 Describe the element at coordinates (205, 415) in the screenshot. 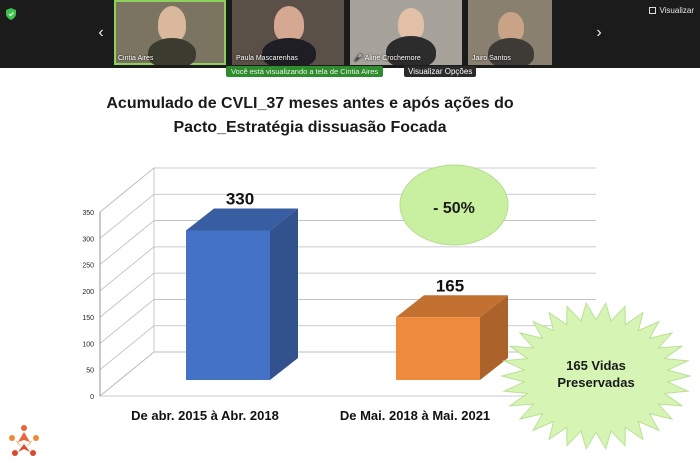

I see `x-category-label: De abr. 2015 à Abr. 2018` at that location.